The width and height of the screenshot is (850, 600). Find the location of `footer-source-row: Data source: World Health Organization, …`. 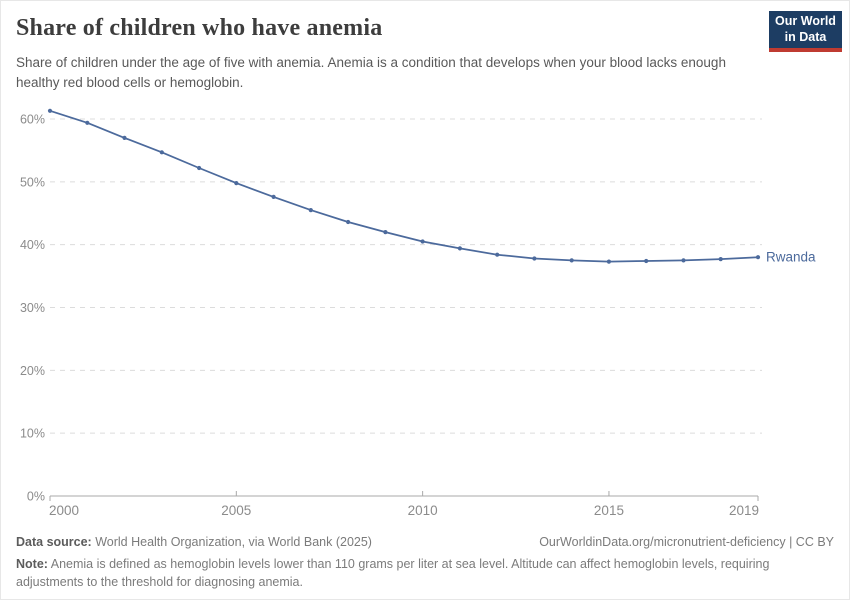

footer-source-row: Data source: World Health Organization, … is located at coordinates (425, 543).